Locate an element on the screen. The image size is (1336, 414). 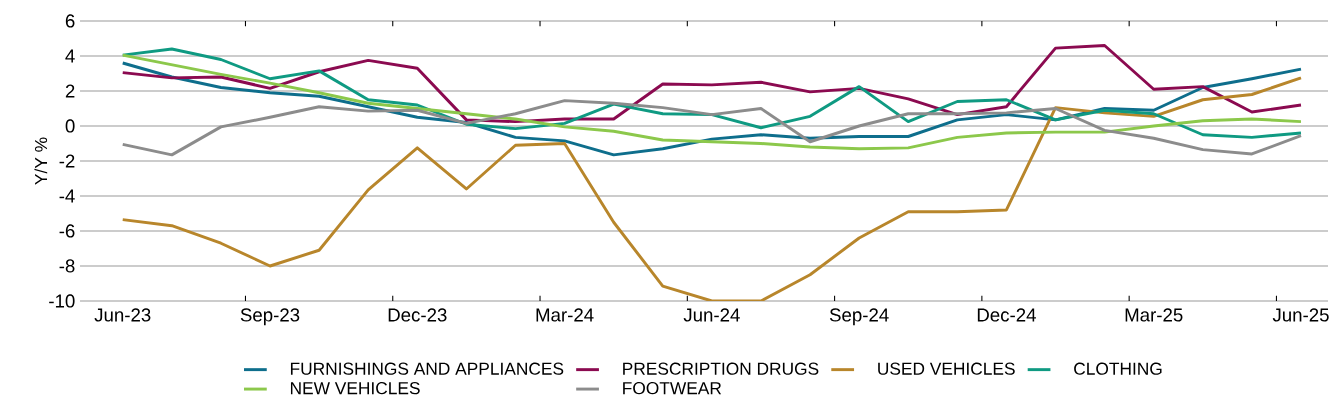
legend-label: NEW VEHICLES is located at coordinates (355, 388).